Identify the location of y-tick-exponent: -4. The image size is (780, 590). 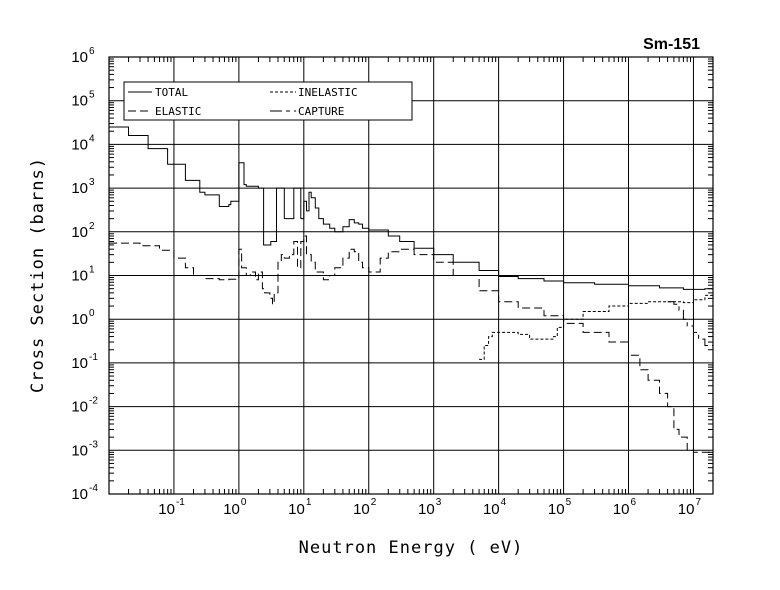
(93, 488).